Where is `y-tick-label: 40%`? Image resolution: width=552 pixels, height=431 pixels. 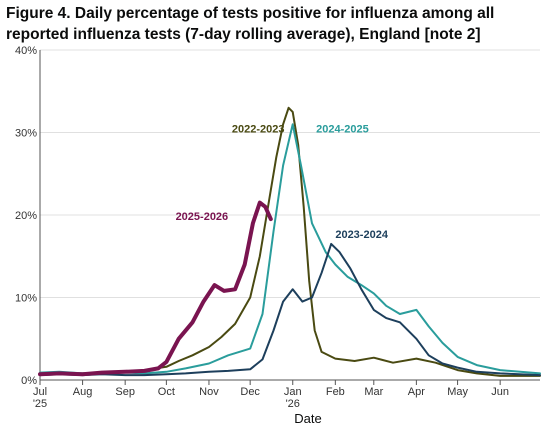
y-tick-label: 40% is located at coordinates (26, 51).